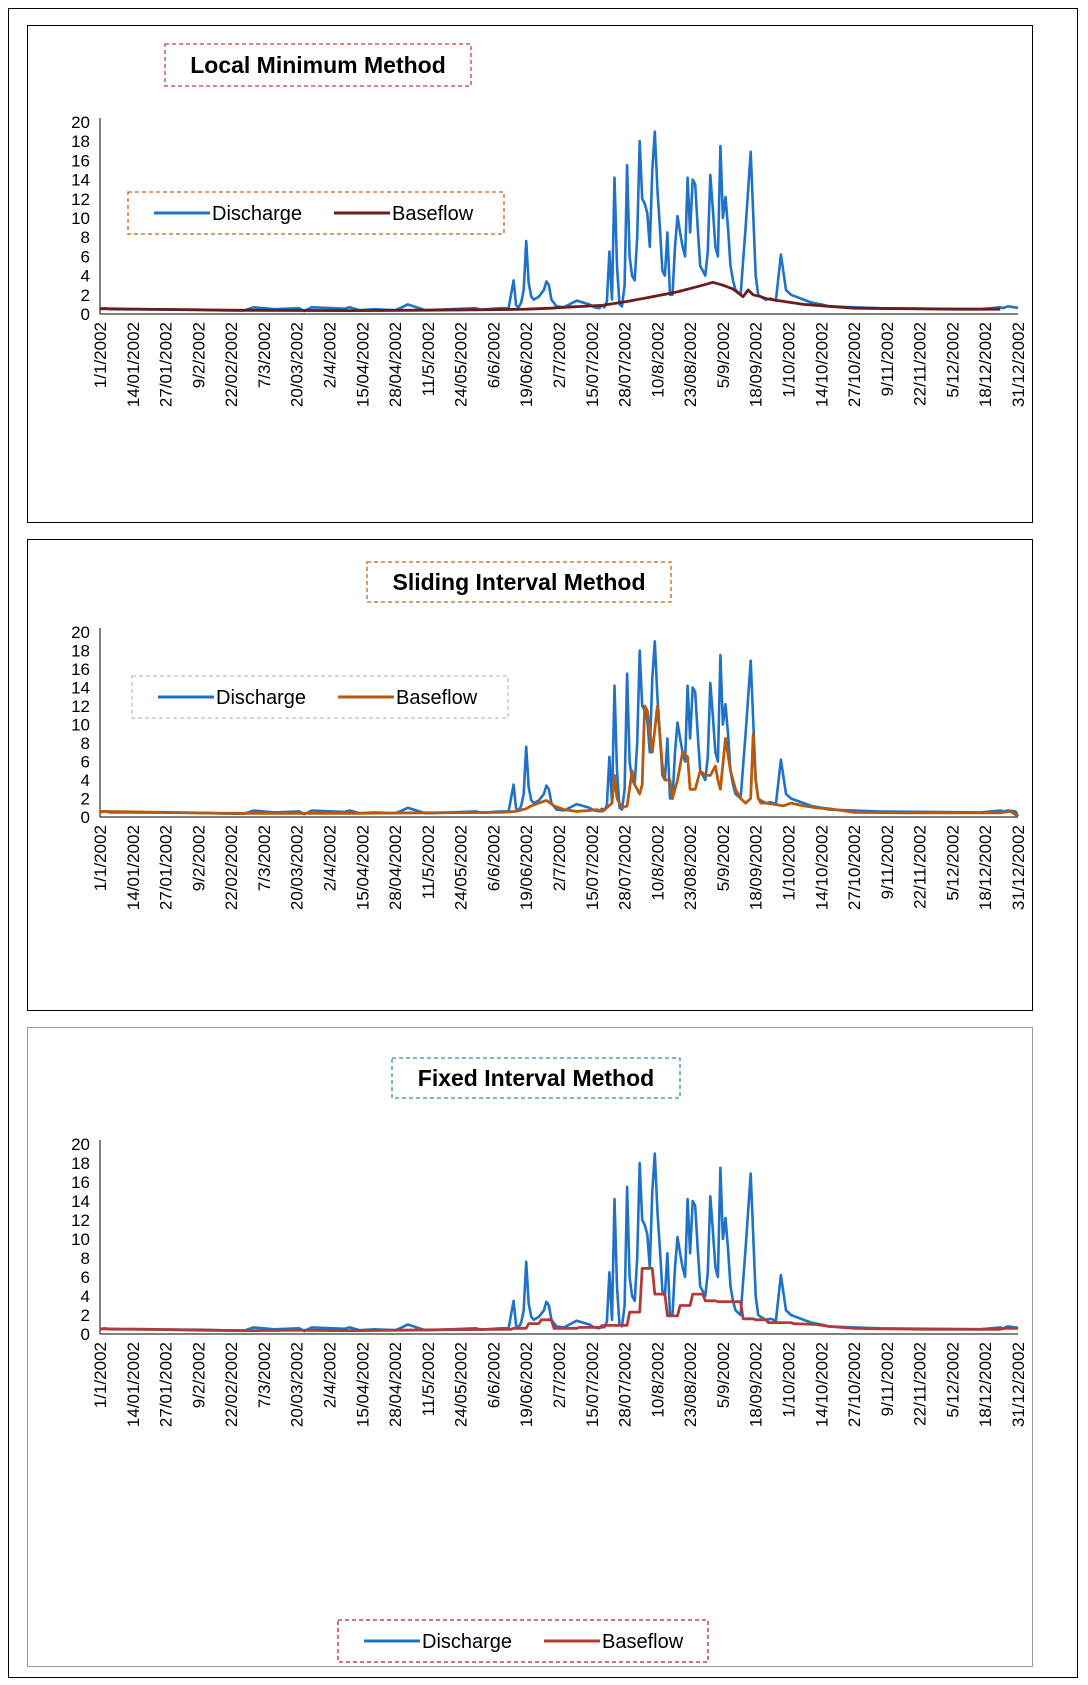  Describe the element at coordinates (297, 867) in the screenshot. I see `x-tick-label: 20/03/2002` at that location.